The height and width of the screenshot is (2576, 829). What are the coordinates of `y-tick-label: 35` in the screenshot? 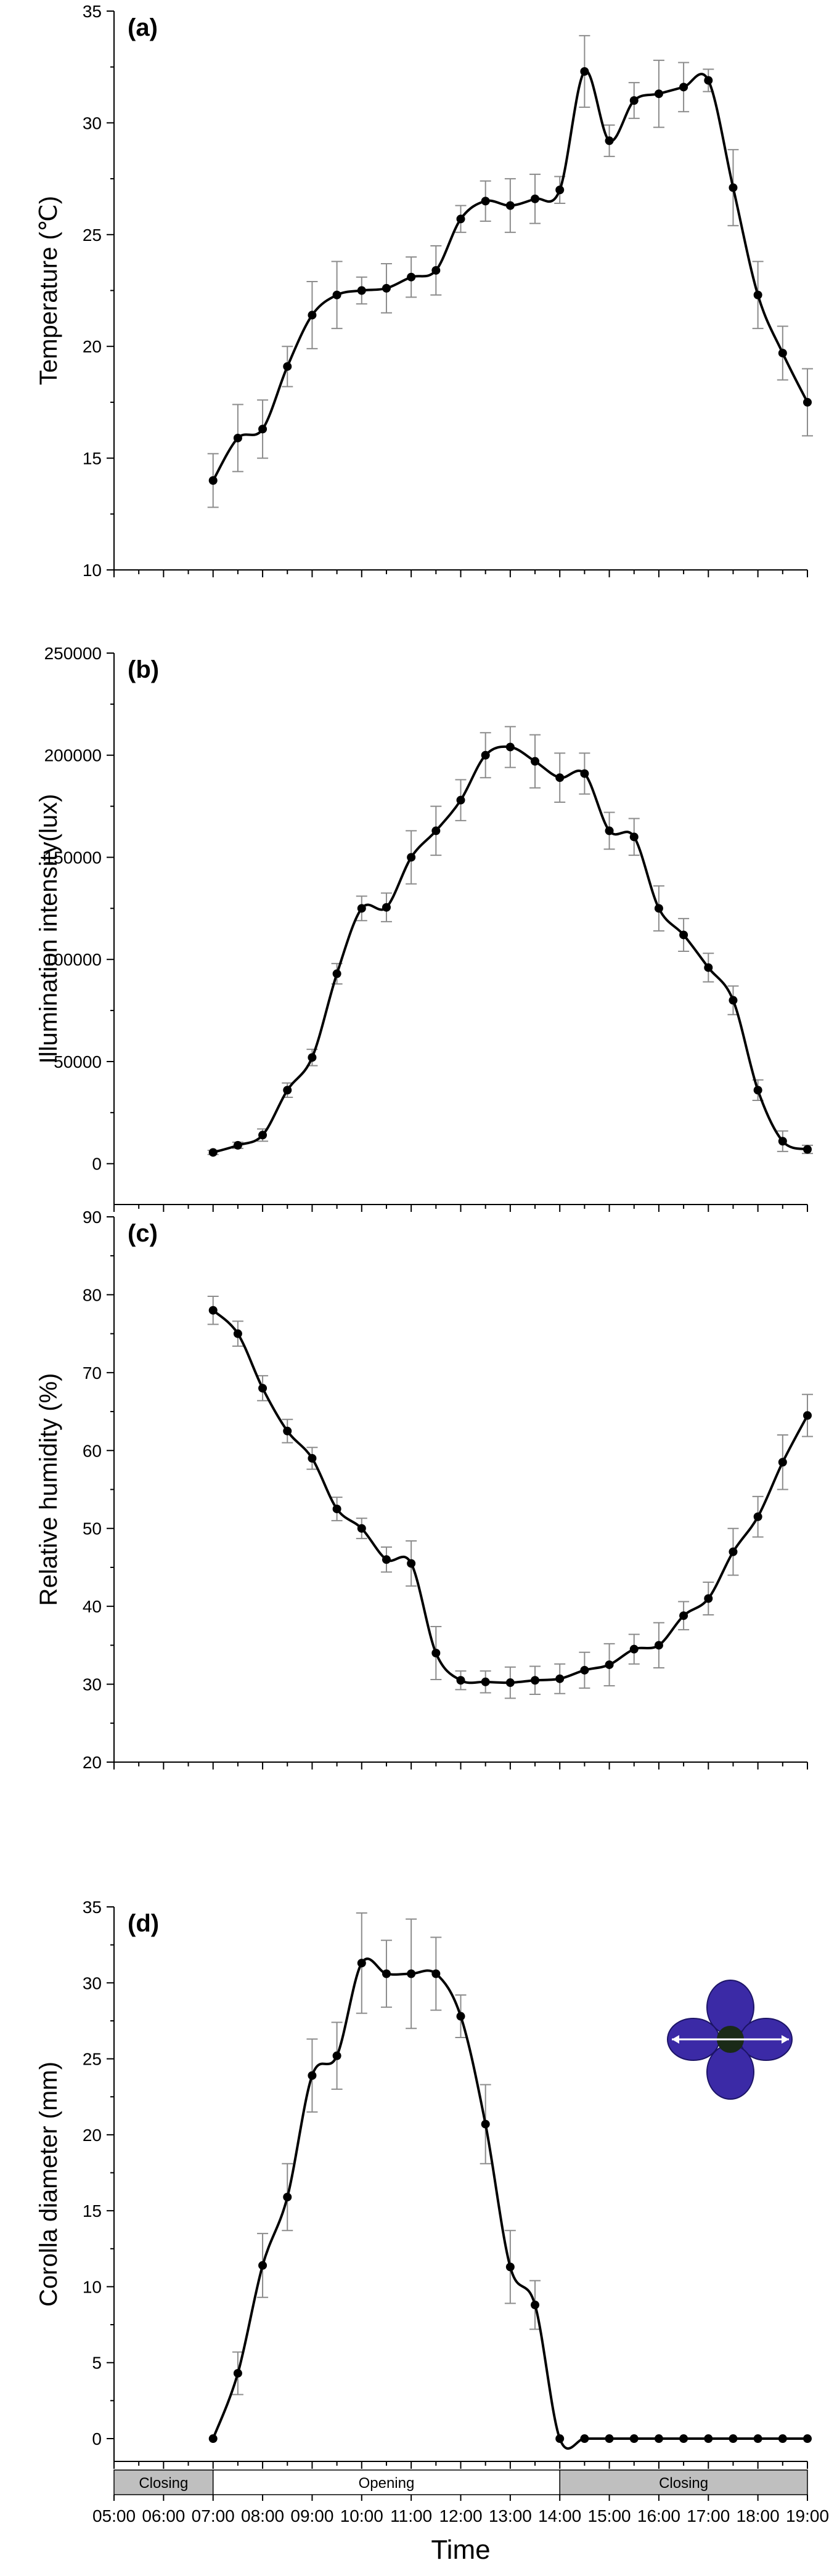 It's located at (92, 1907).